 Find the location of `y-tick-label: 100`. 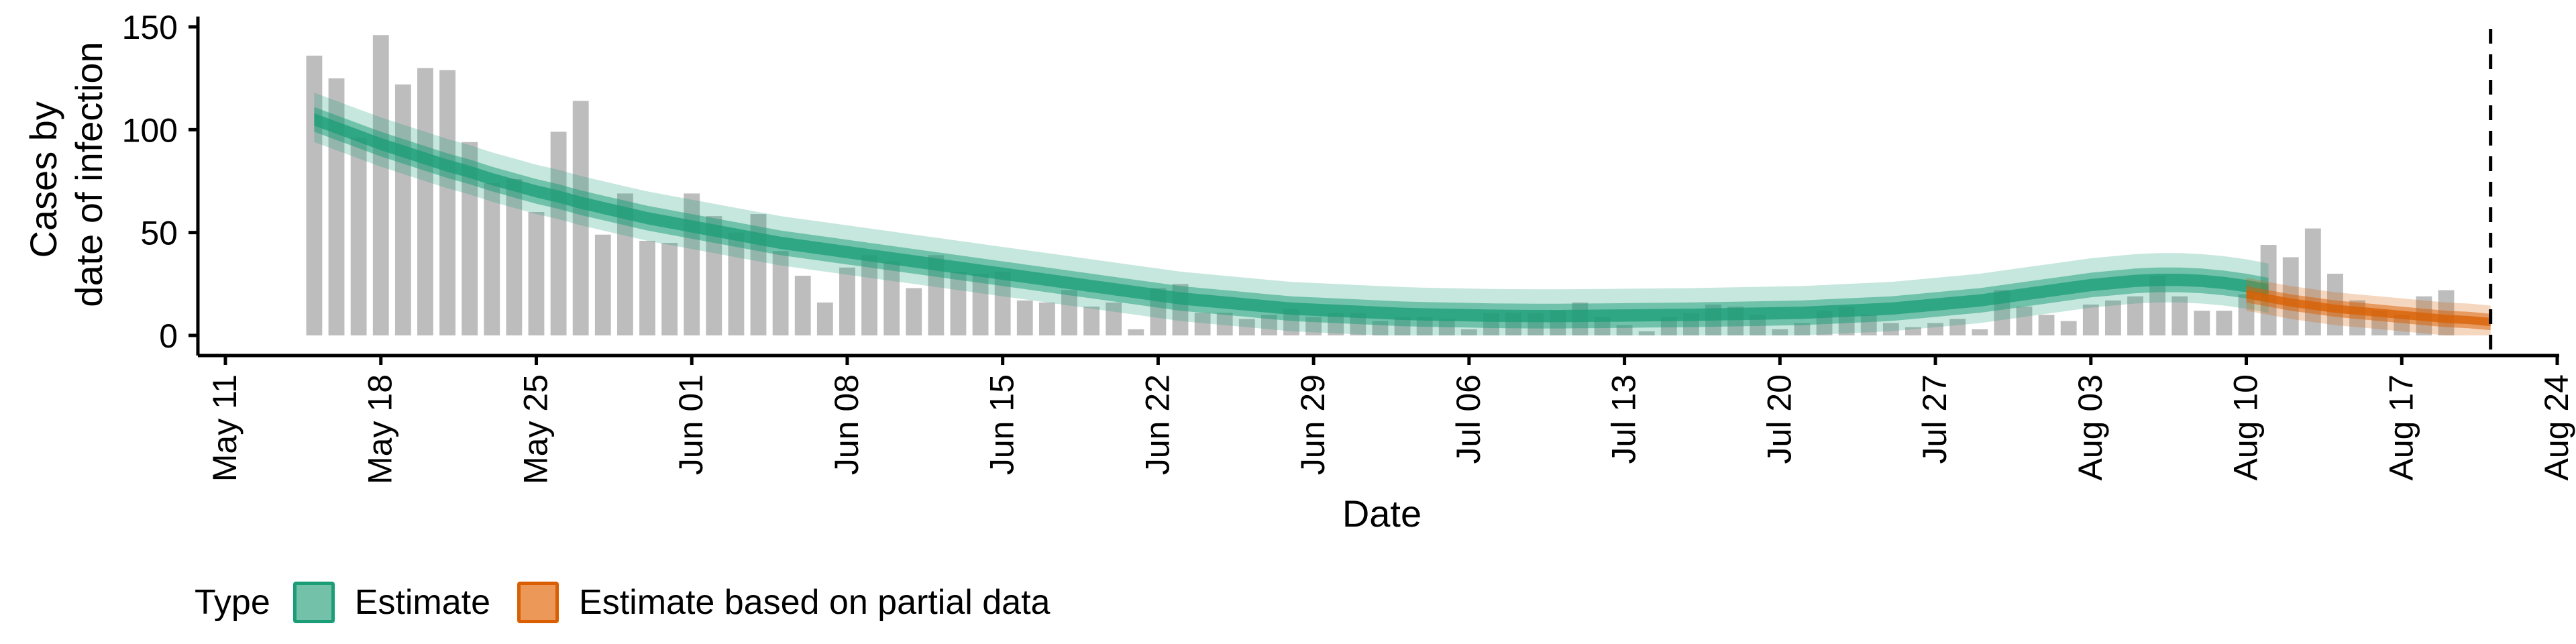

y-tick-label: 100 is located at coordinates (150, 130).